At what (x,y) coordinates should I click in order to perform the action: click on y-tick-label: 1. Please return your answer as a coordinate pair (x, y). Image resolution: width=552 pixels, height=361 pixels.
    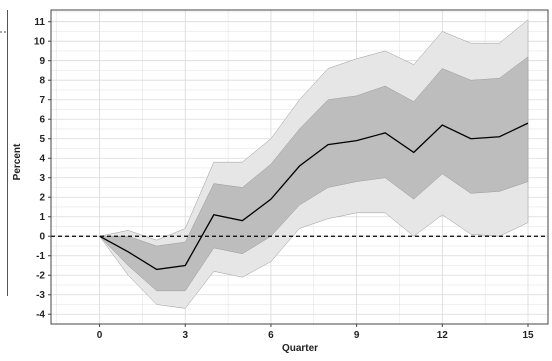
    Looking at the image, I should click on (42, 217).